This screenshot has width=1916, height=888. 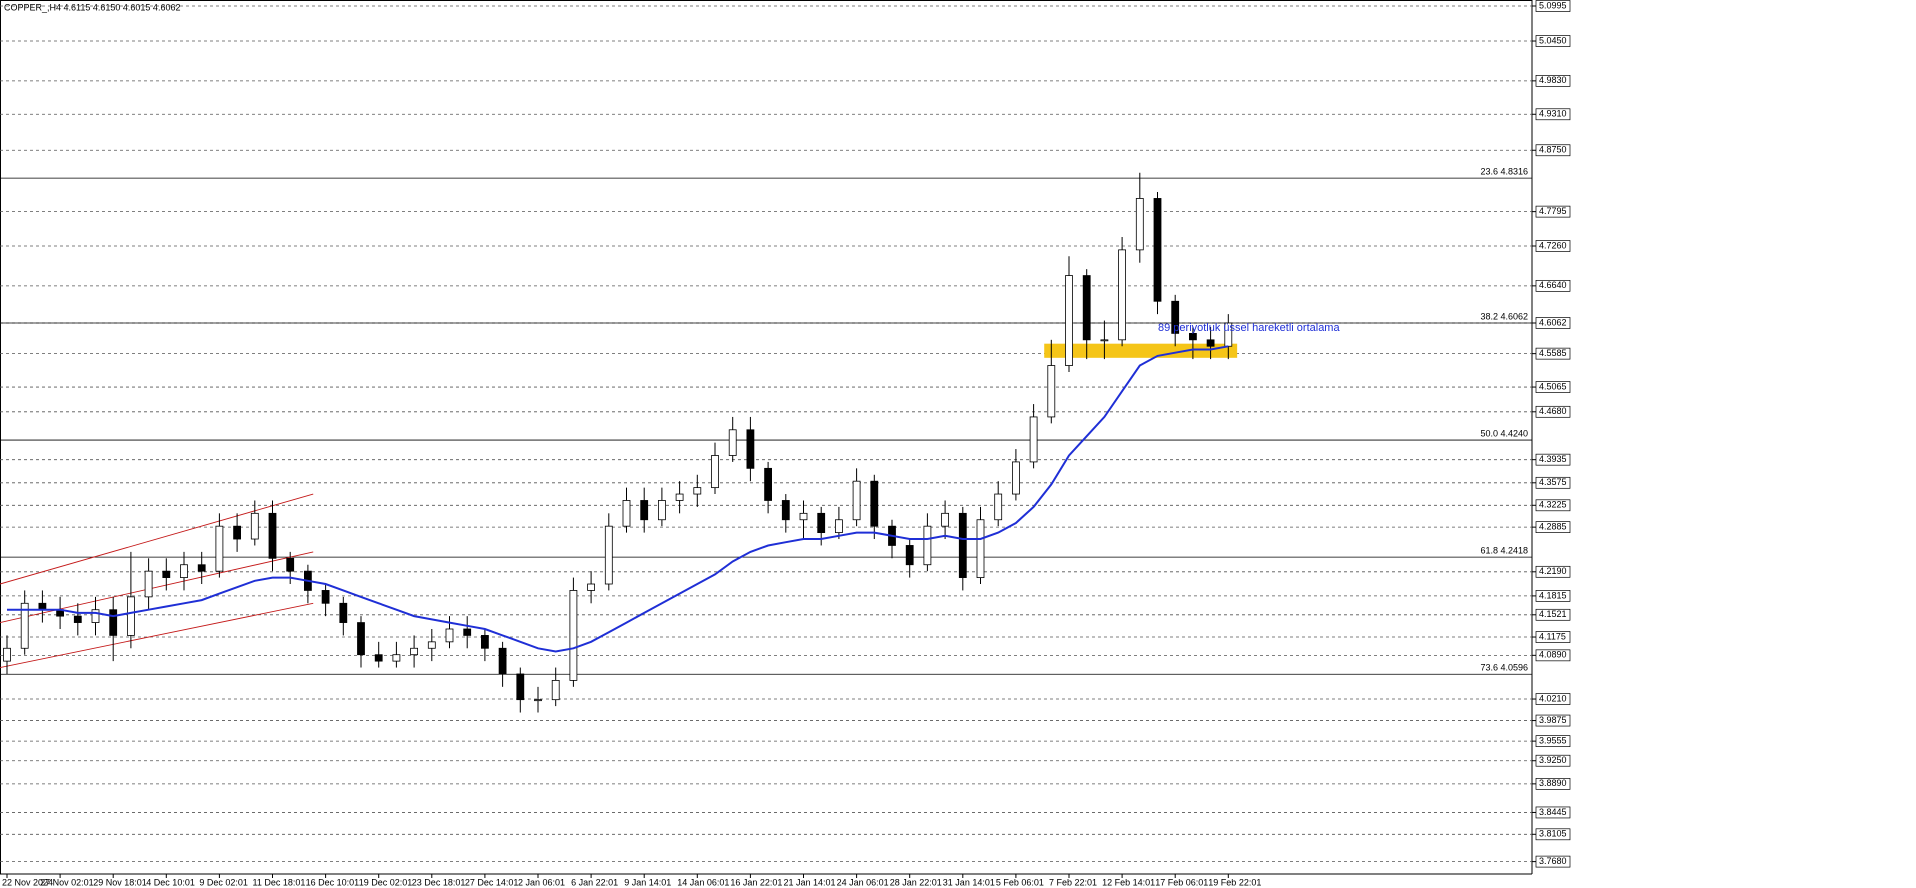 I want to click on y-tick-label: 4.1815, so click(x=1553, y=595).